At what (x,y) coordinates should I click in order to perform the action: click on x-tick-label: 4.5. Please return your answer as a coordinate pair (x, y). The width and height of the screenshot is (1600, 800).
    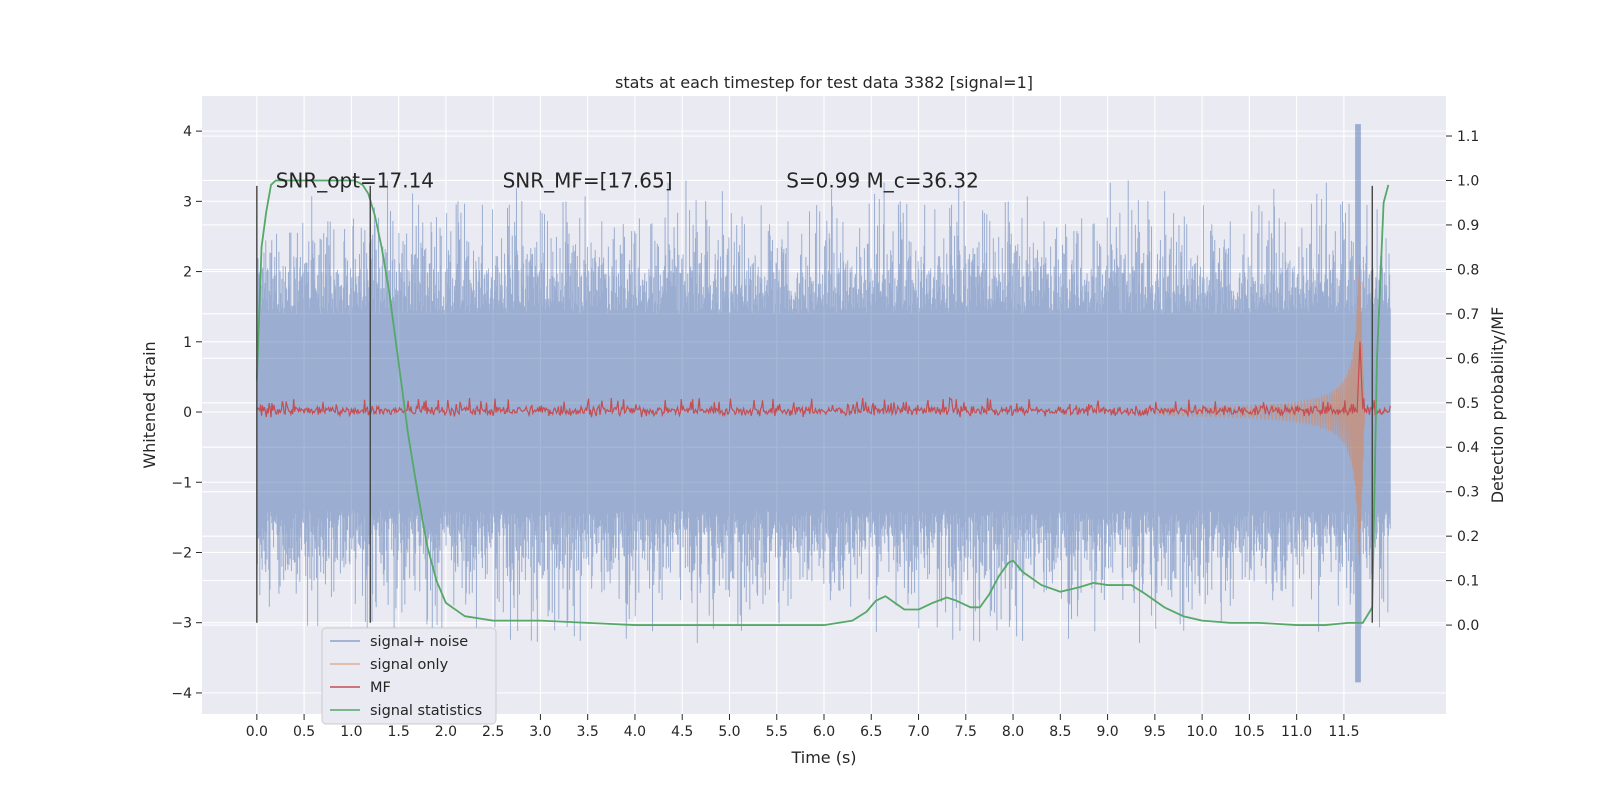
    Looking at the image, I should click on (682, 732).